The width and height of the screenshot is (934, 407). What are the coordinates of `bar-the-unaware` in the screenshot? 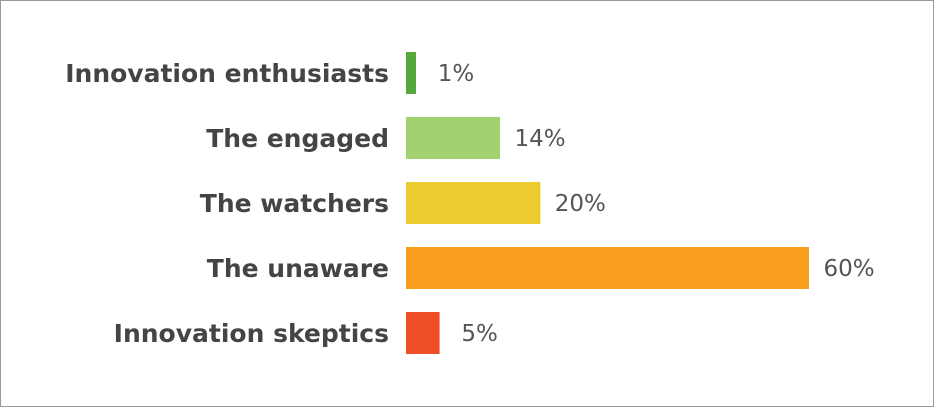 It's located at (607, 268).